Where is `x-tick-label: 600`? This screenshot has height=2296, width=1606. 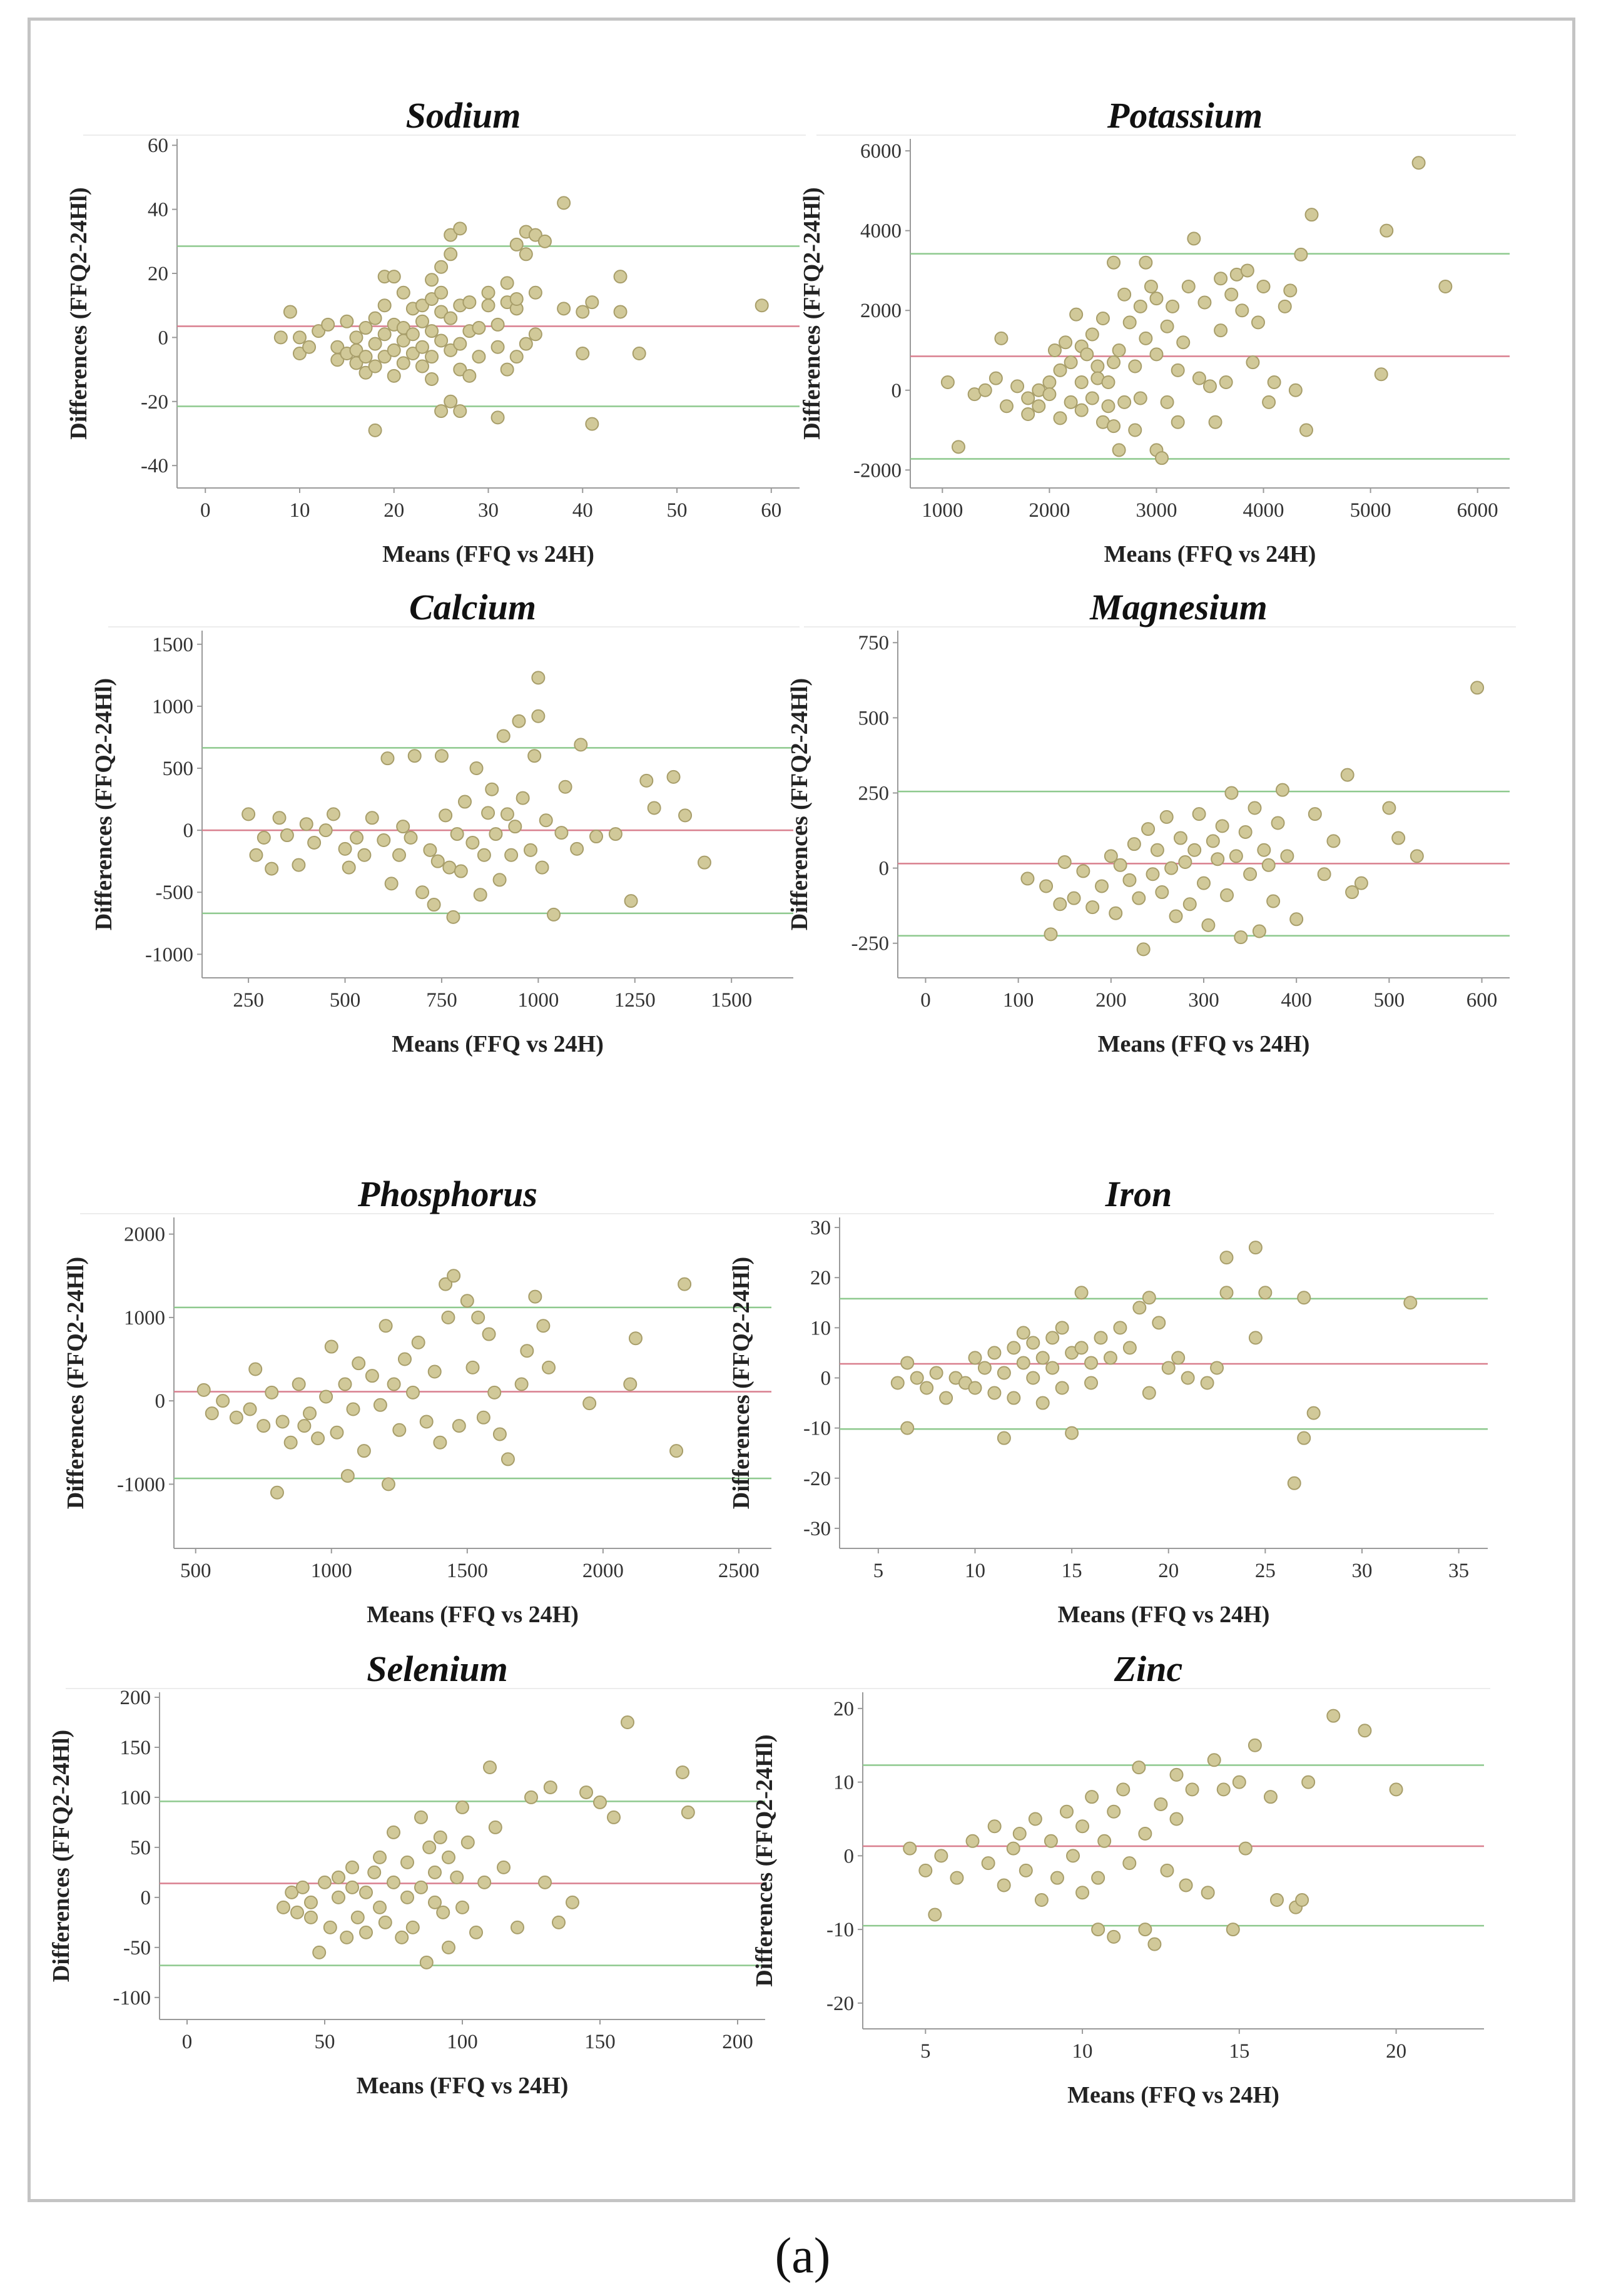
x-tick-label: 600 is located at coordinates (1482, 1000).